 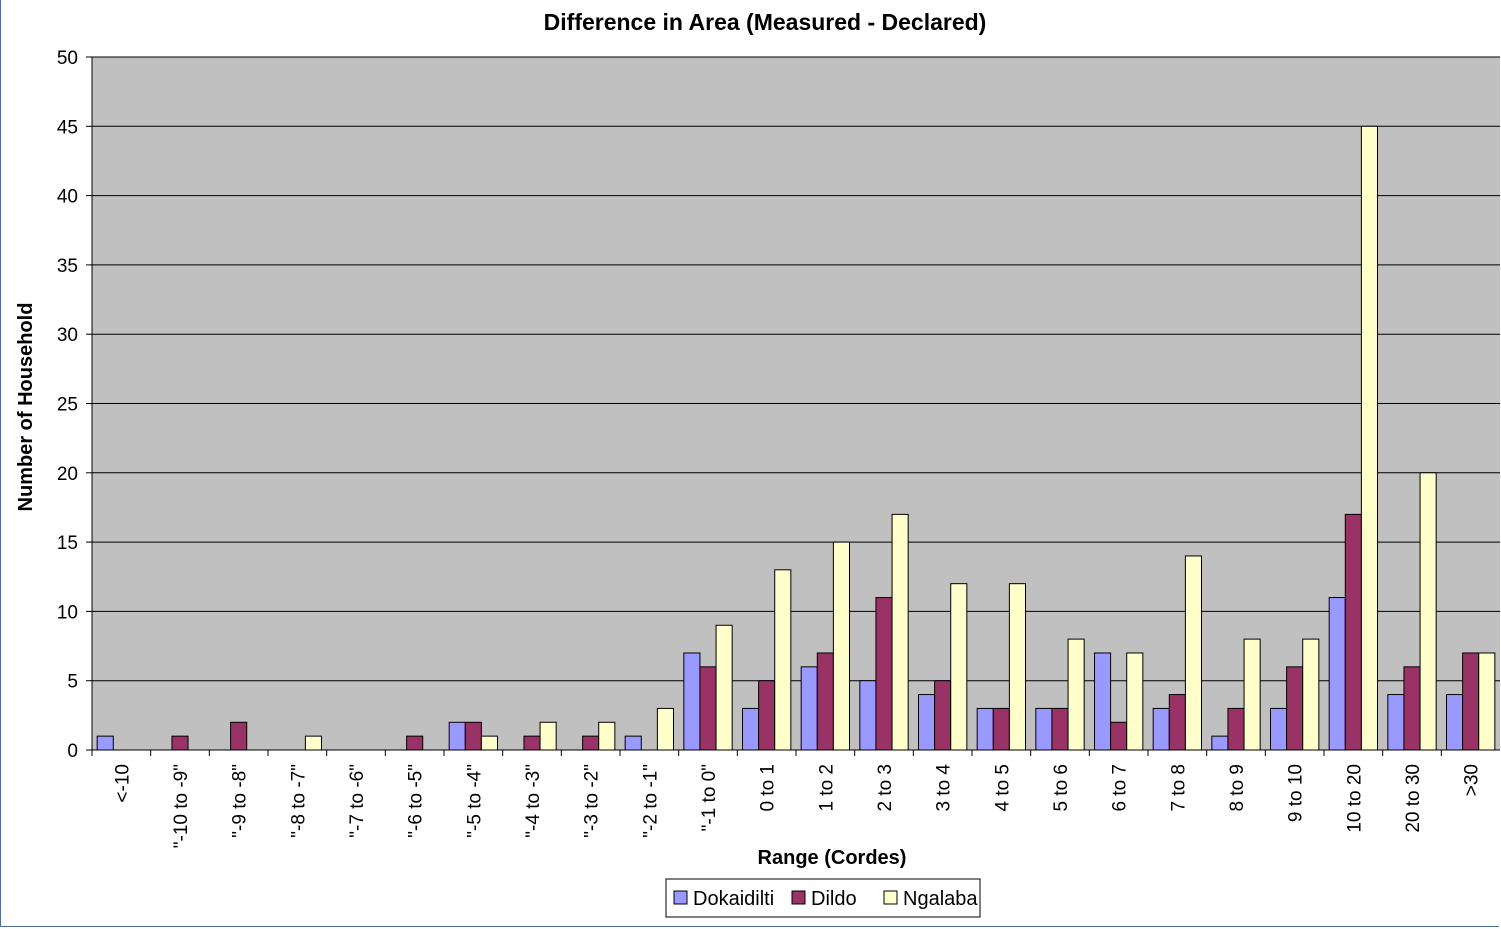 What do you see at coordinates (416, 801) in the screenshot?
I see `x-tick-label: "-6 to -5"` at bounding box center [416, 801].